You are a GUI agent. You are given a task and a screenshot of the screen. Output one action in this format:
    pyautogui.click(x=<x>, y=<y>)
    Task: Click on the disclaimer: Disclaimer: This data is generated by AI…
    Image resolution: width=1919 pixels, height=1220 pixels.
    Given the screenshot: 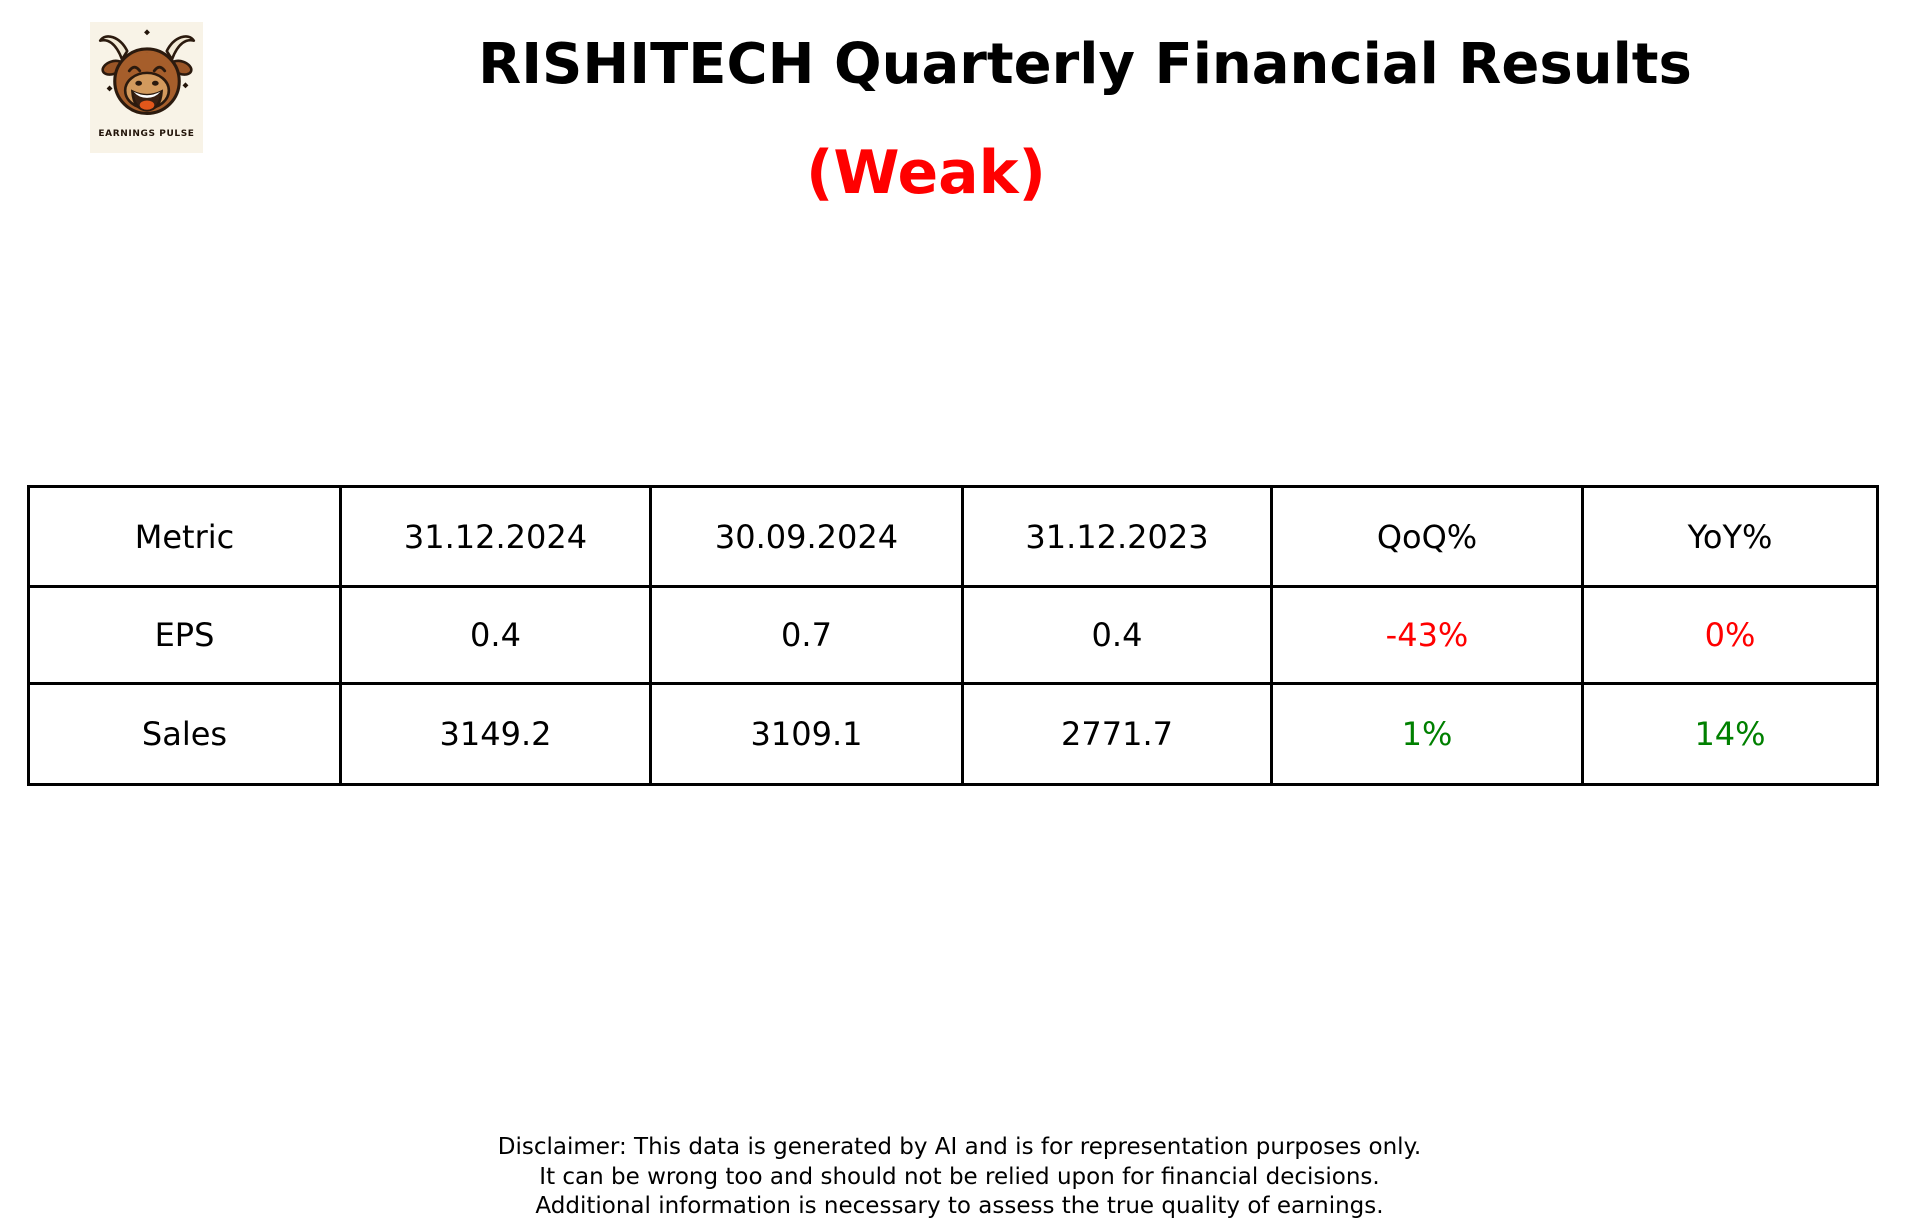 What is the action you would take?
    pyautogui.click(x=959, y=1176)
    